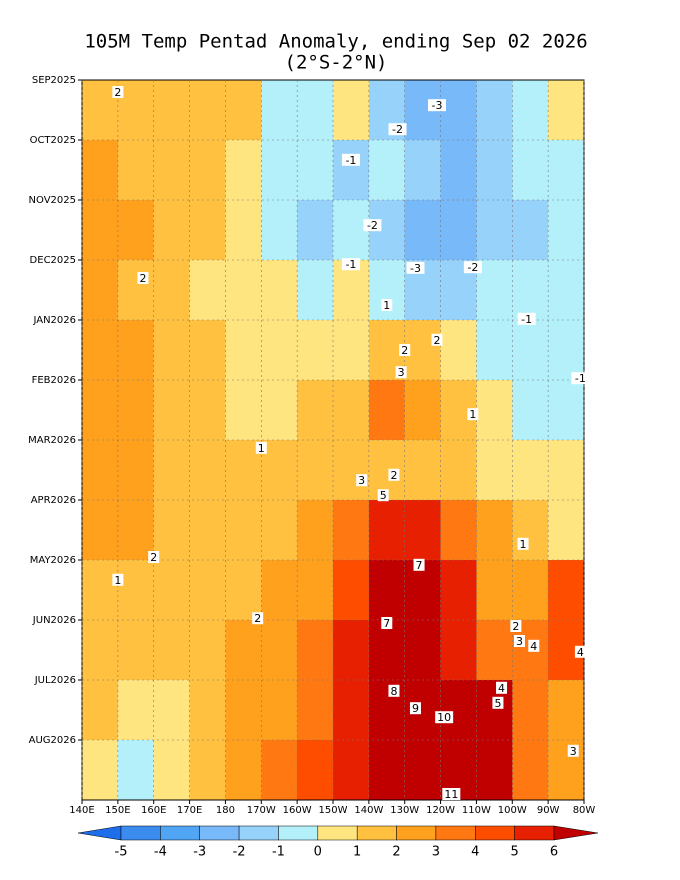  What do you see at coordinates (368, 810) in the screenshot?
I see `x-tick-label: 140W` at bounding box center [368, 810].